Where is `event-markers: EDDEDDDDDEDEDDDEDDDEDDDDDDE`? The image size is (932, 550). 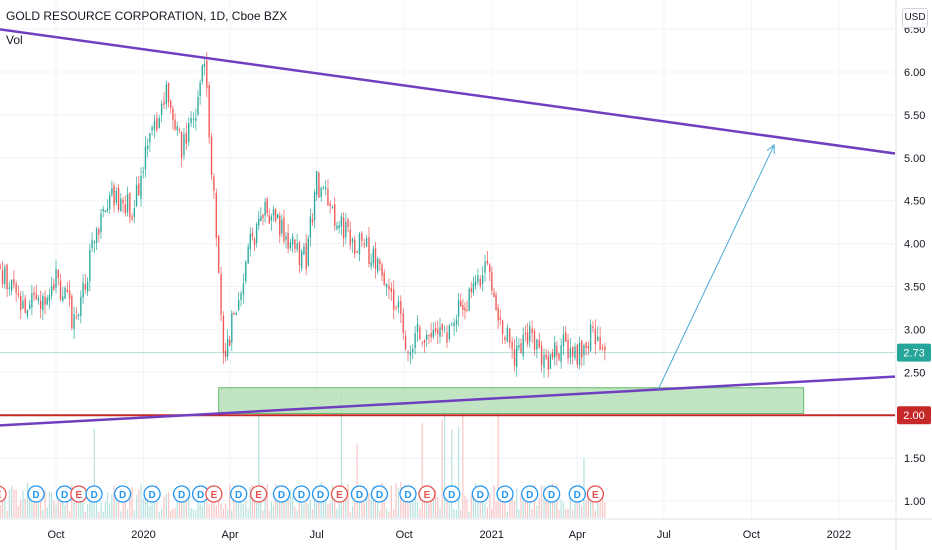 event-markers: EDDEDDDDDEDEDDDEDDDEDDDDDDE is located at coordinates (302, 494).